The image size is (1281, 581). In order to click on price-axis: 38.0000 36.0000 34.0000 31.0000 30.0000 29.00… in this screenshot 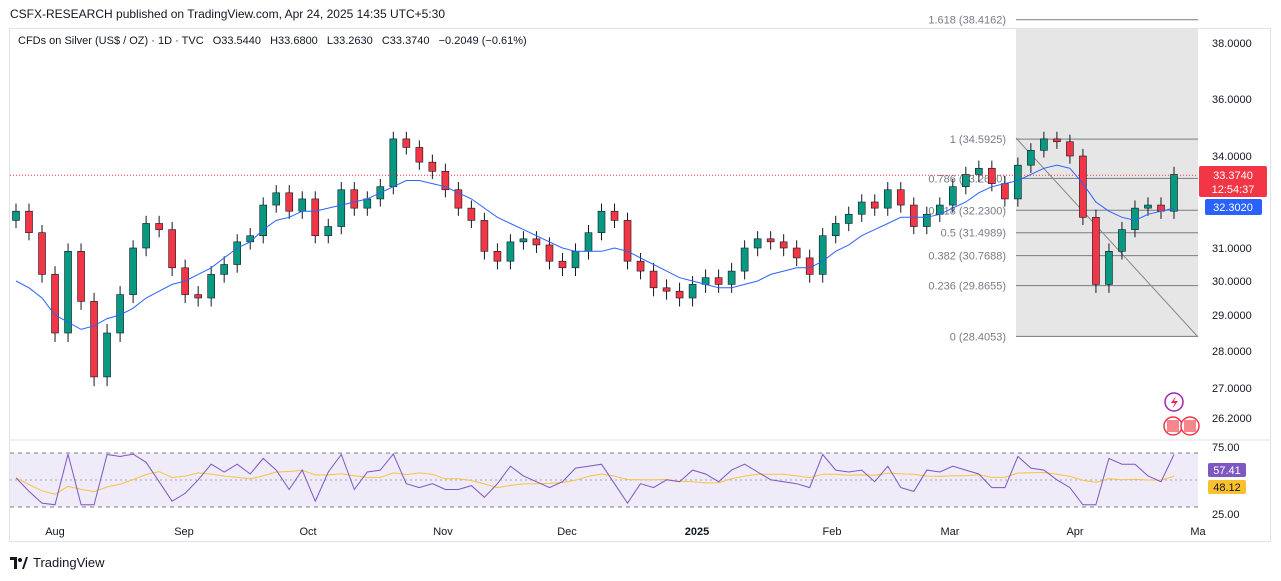, I will do `click(1232, 231)`.